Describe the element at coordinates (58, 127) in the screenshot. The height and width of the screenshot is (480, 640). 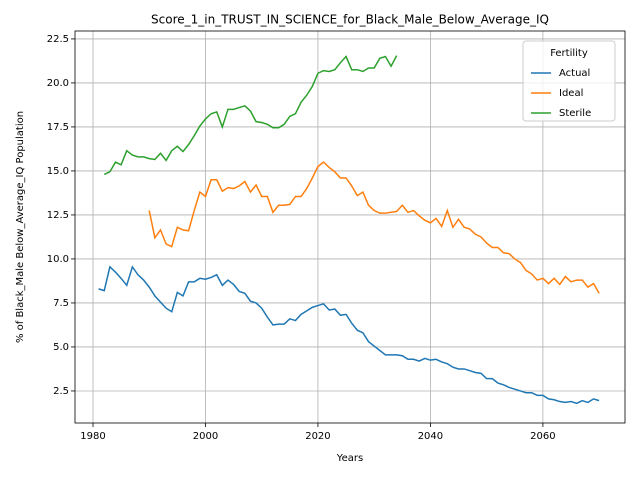
I see `y-tick-label: 17.5` at that location.